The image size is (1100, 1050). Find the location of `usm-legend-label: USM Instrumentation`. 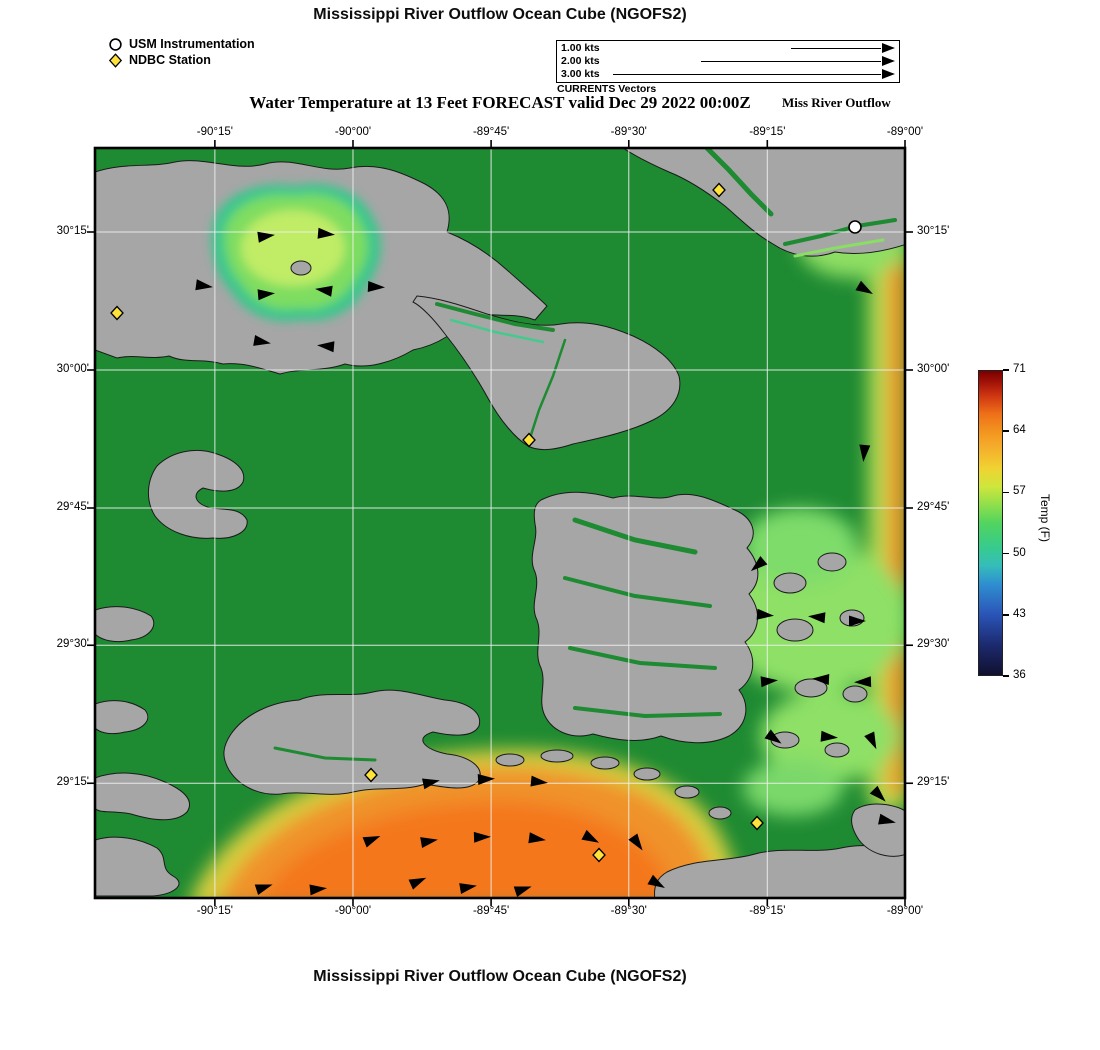

usm-legend-label: USM Instrumentation is located at coordinates (192, 44).